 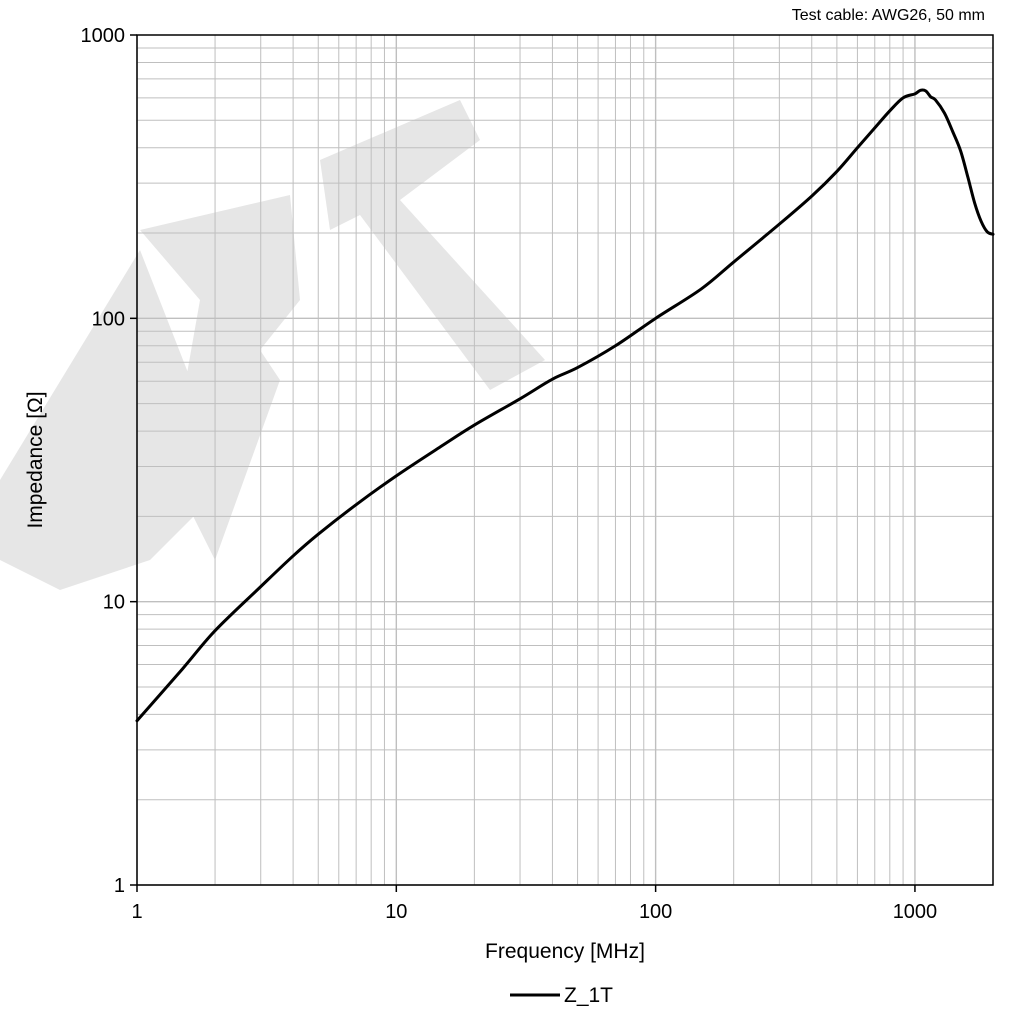 I want to click on x-tick-label: 10, so click(x=396, y=912).